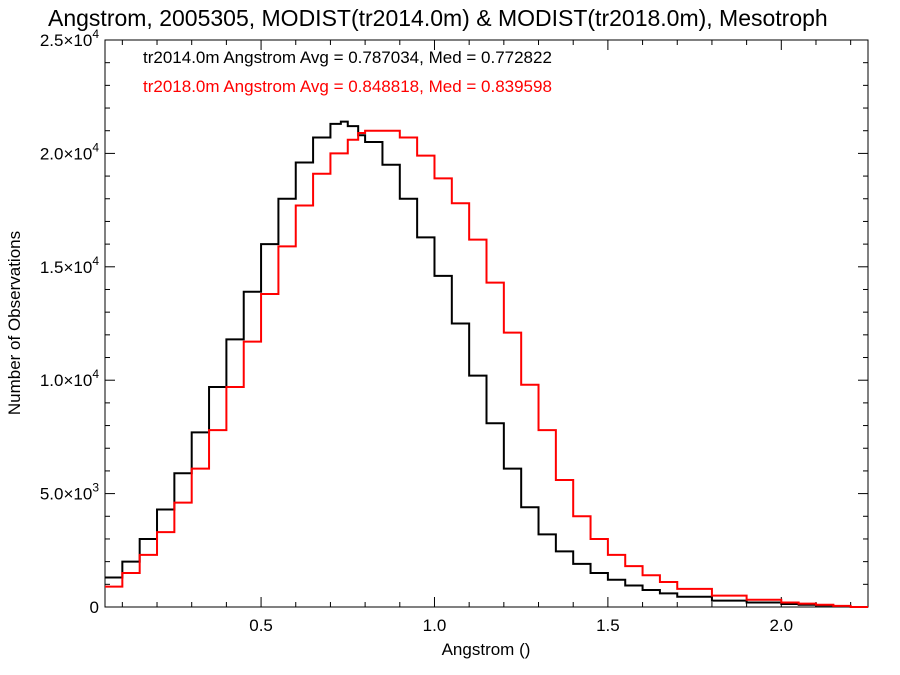 The image size is (900, 675). What do you see at coordinates (69, 38) in the screenshot?
I see `y-tick-label: 2.5×10⁴` at bounding box center [69, 38].